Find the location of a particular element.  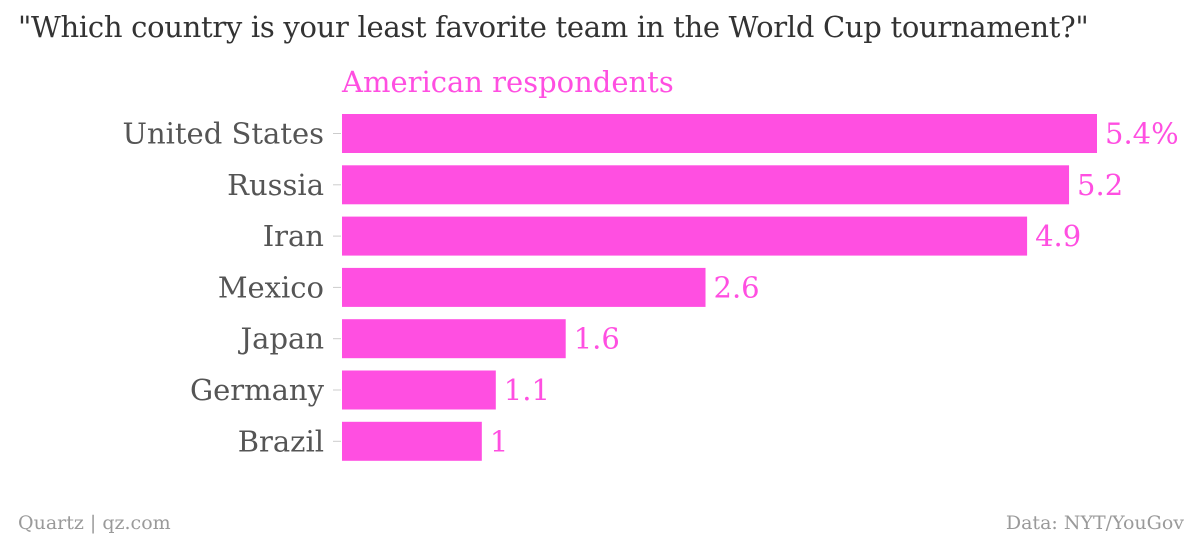

category-label: Brazil is located at coordinates (281, 441).